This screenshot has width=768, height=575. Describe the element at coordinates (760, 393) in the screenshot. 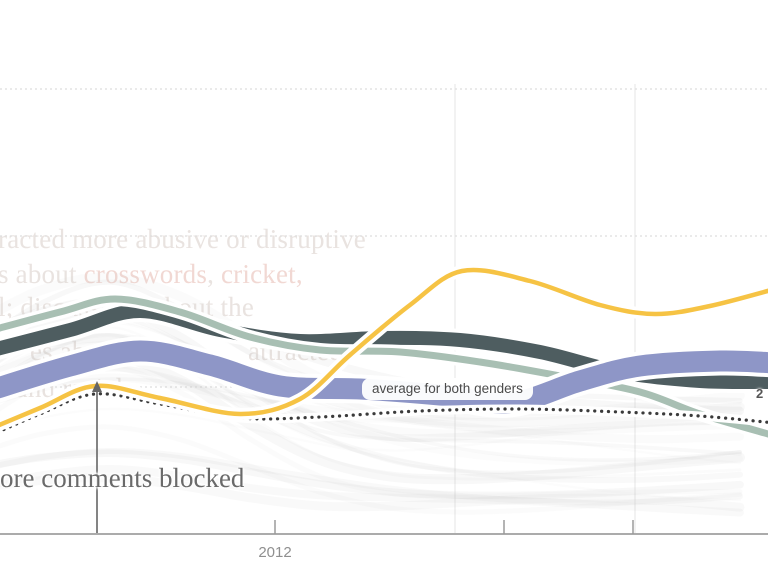

I see `right-edge-value-fragment: 2` at that location.